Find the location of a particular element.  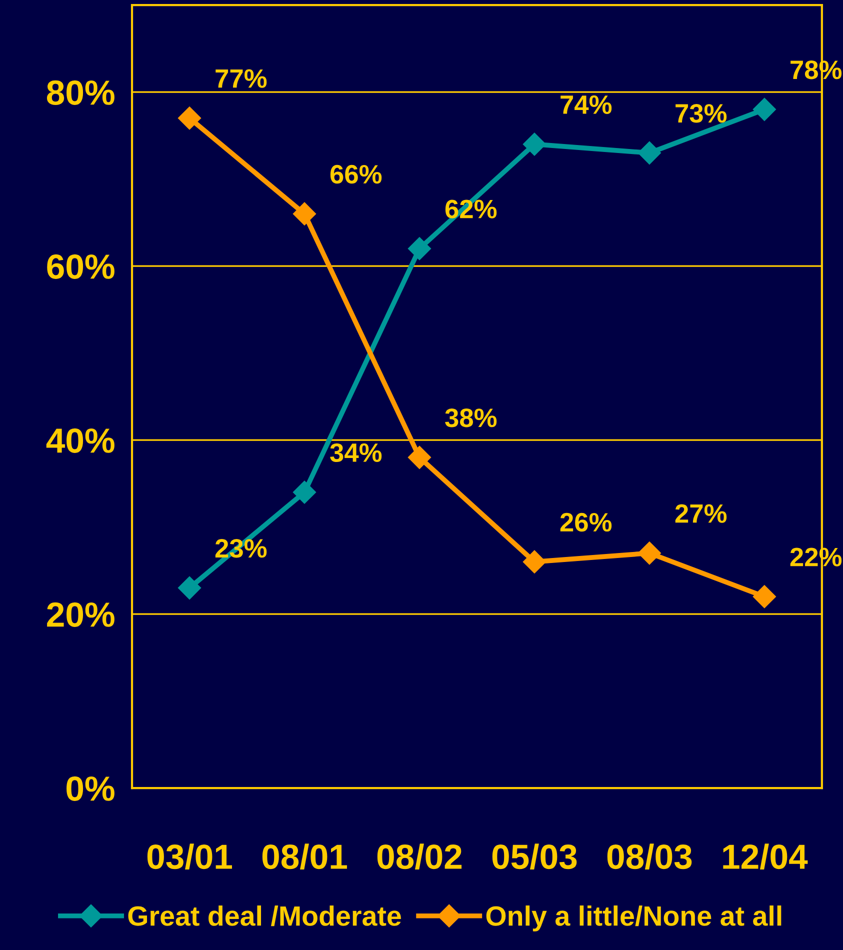

x-tick-label: 08/02 is located at coordinates (419, 857).